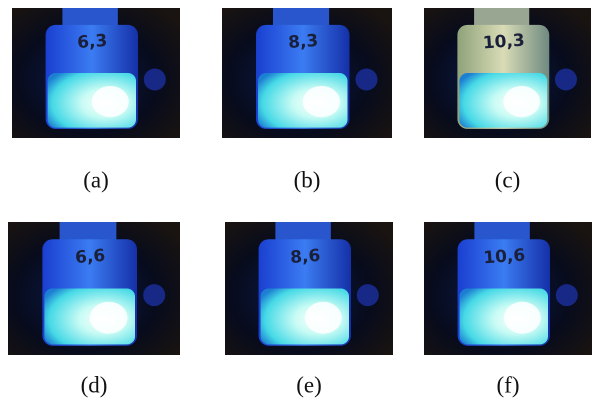 This screenshot has width=598, height=409. What do you see at coordinates (503, 42) in the screenshot?
I see `vial-text: 10,3` at bounding box center [503, 42].